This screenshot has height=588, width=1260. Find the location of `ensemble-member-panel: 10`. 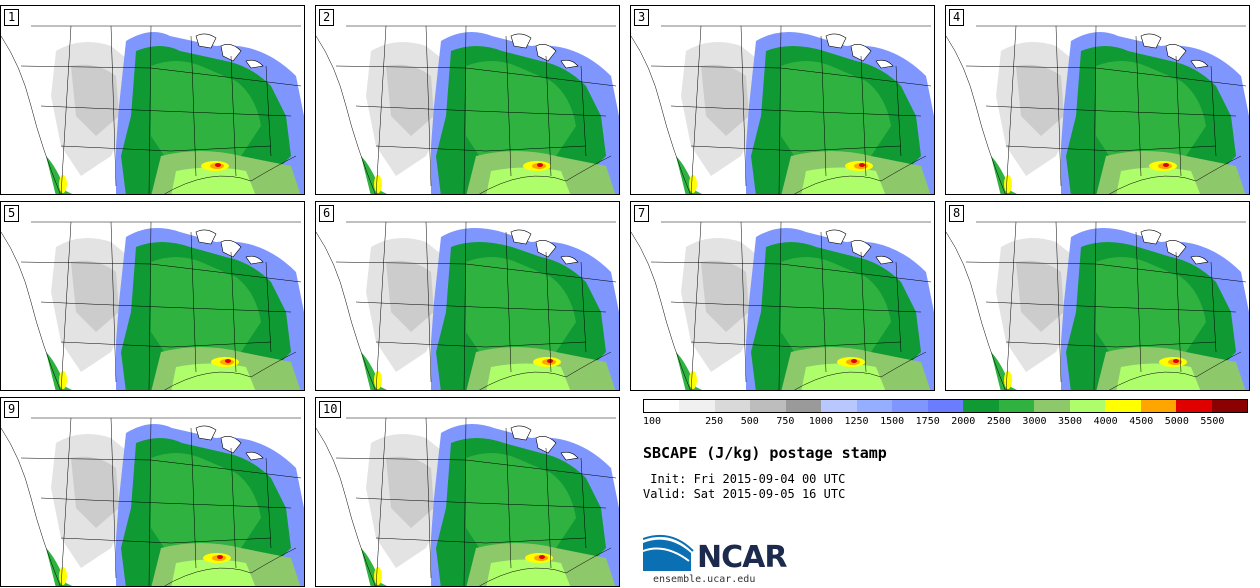

ensemble-member-panel: 10 is located at coordinates (467, 492).